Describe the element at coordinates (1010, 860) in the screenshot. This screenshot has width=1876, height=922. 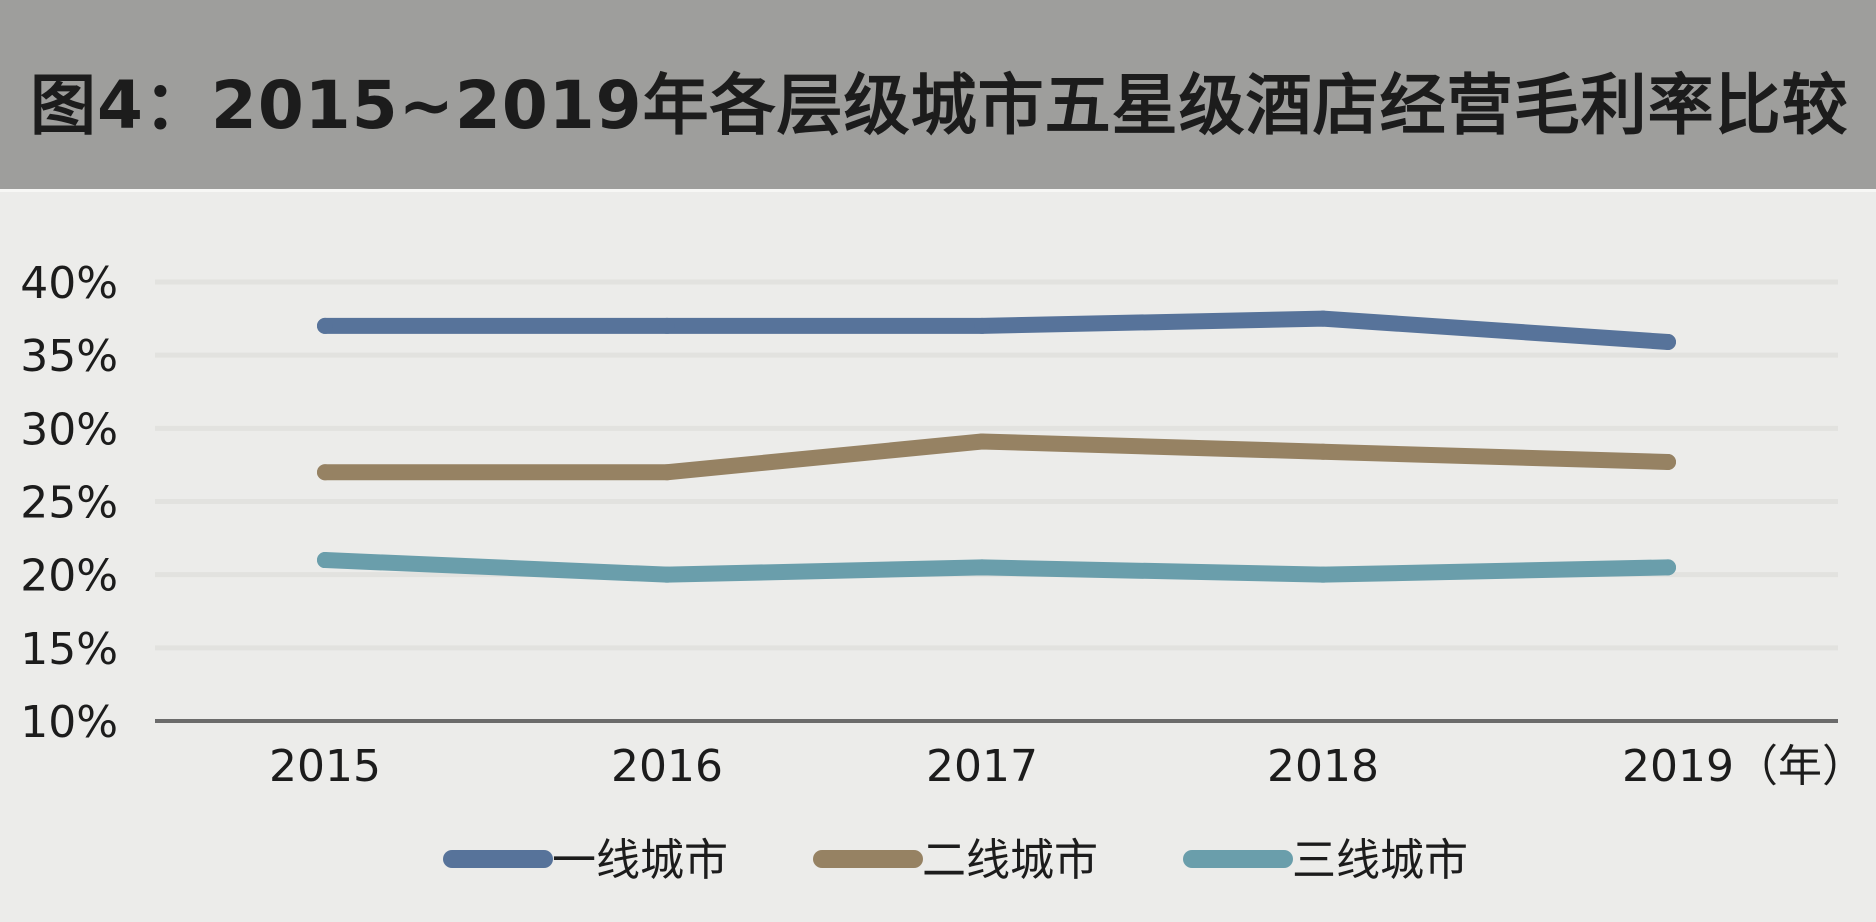
I see `legend-label: 二线城市` at that location.